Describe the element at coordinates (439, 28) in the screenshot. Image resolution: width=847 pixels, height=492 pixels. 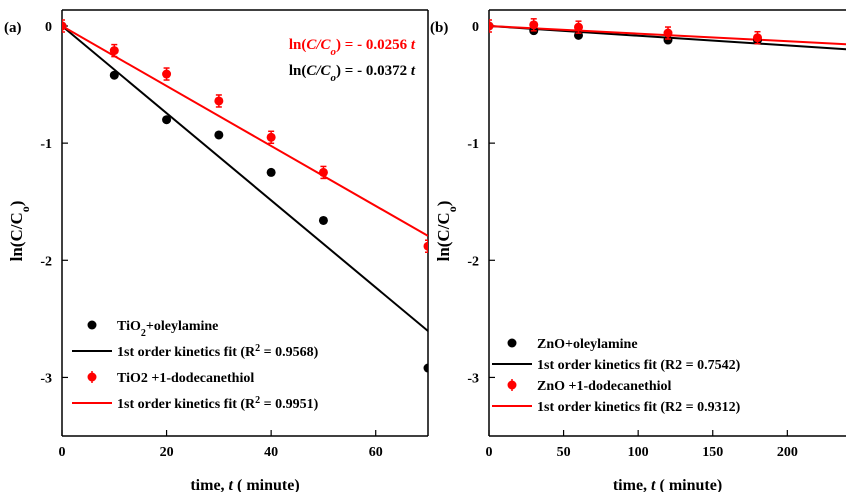
I see `panel-label: (b)` at that location.